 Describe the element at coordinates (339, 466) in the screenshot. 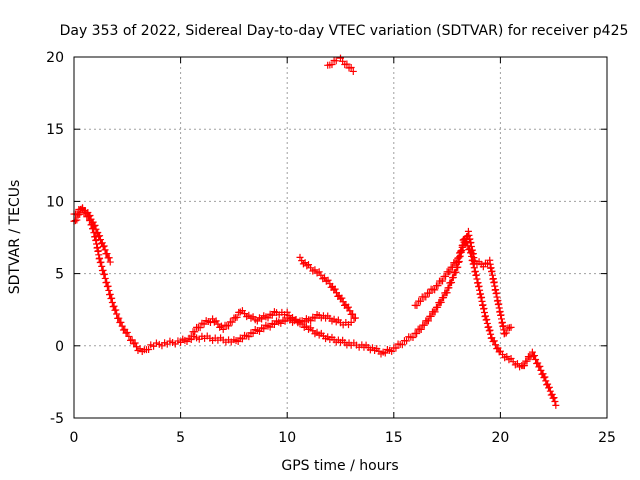

I see `x-axis-title: GPS time / hours` at that location.